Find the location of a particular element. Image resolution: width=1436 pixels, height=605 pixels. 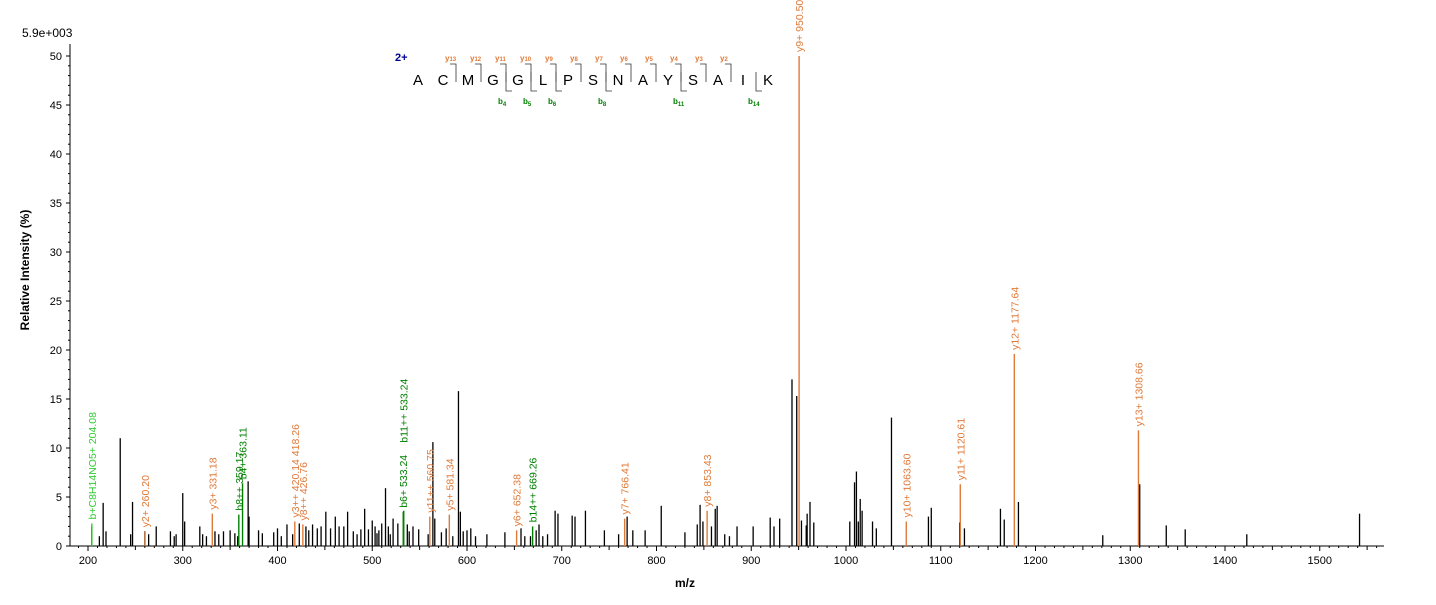

y-ion-label: y6 is located at coordinates (624, 58).